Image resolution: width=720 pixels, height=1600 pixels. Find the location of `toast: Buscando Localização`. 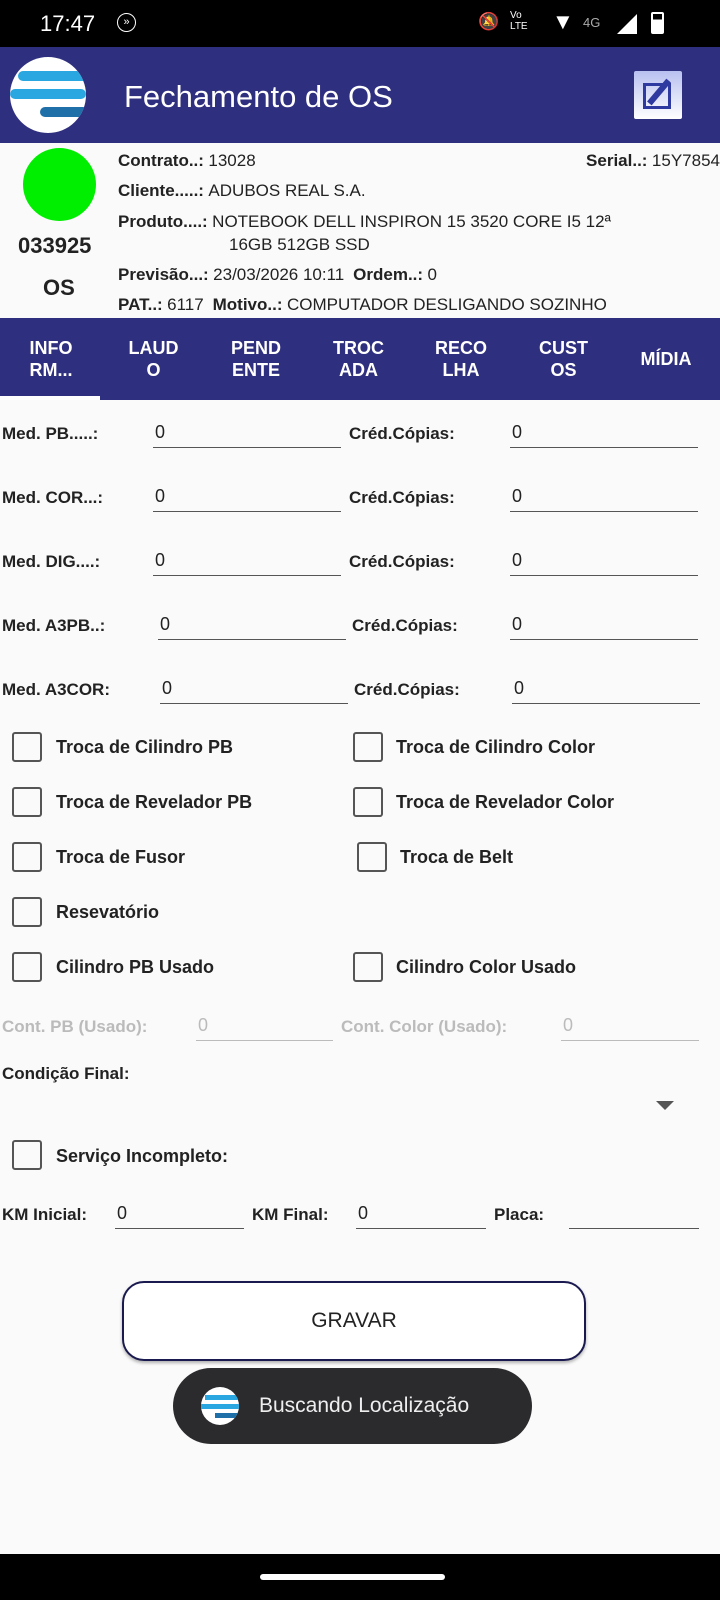

toast: Buscando Localização is located at coordinates (352, 1406).